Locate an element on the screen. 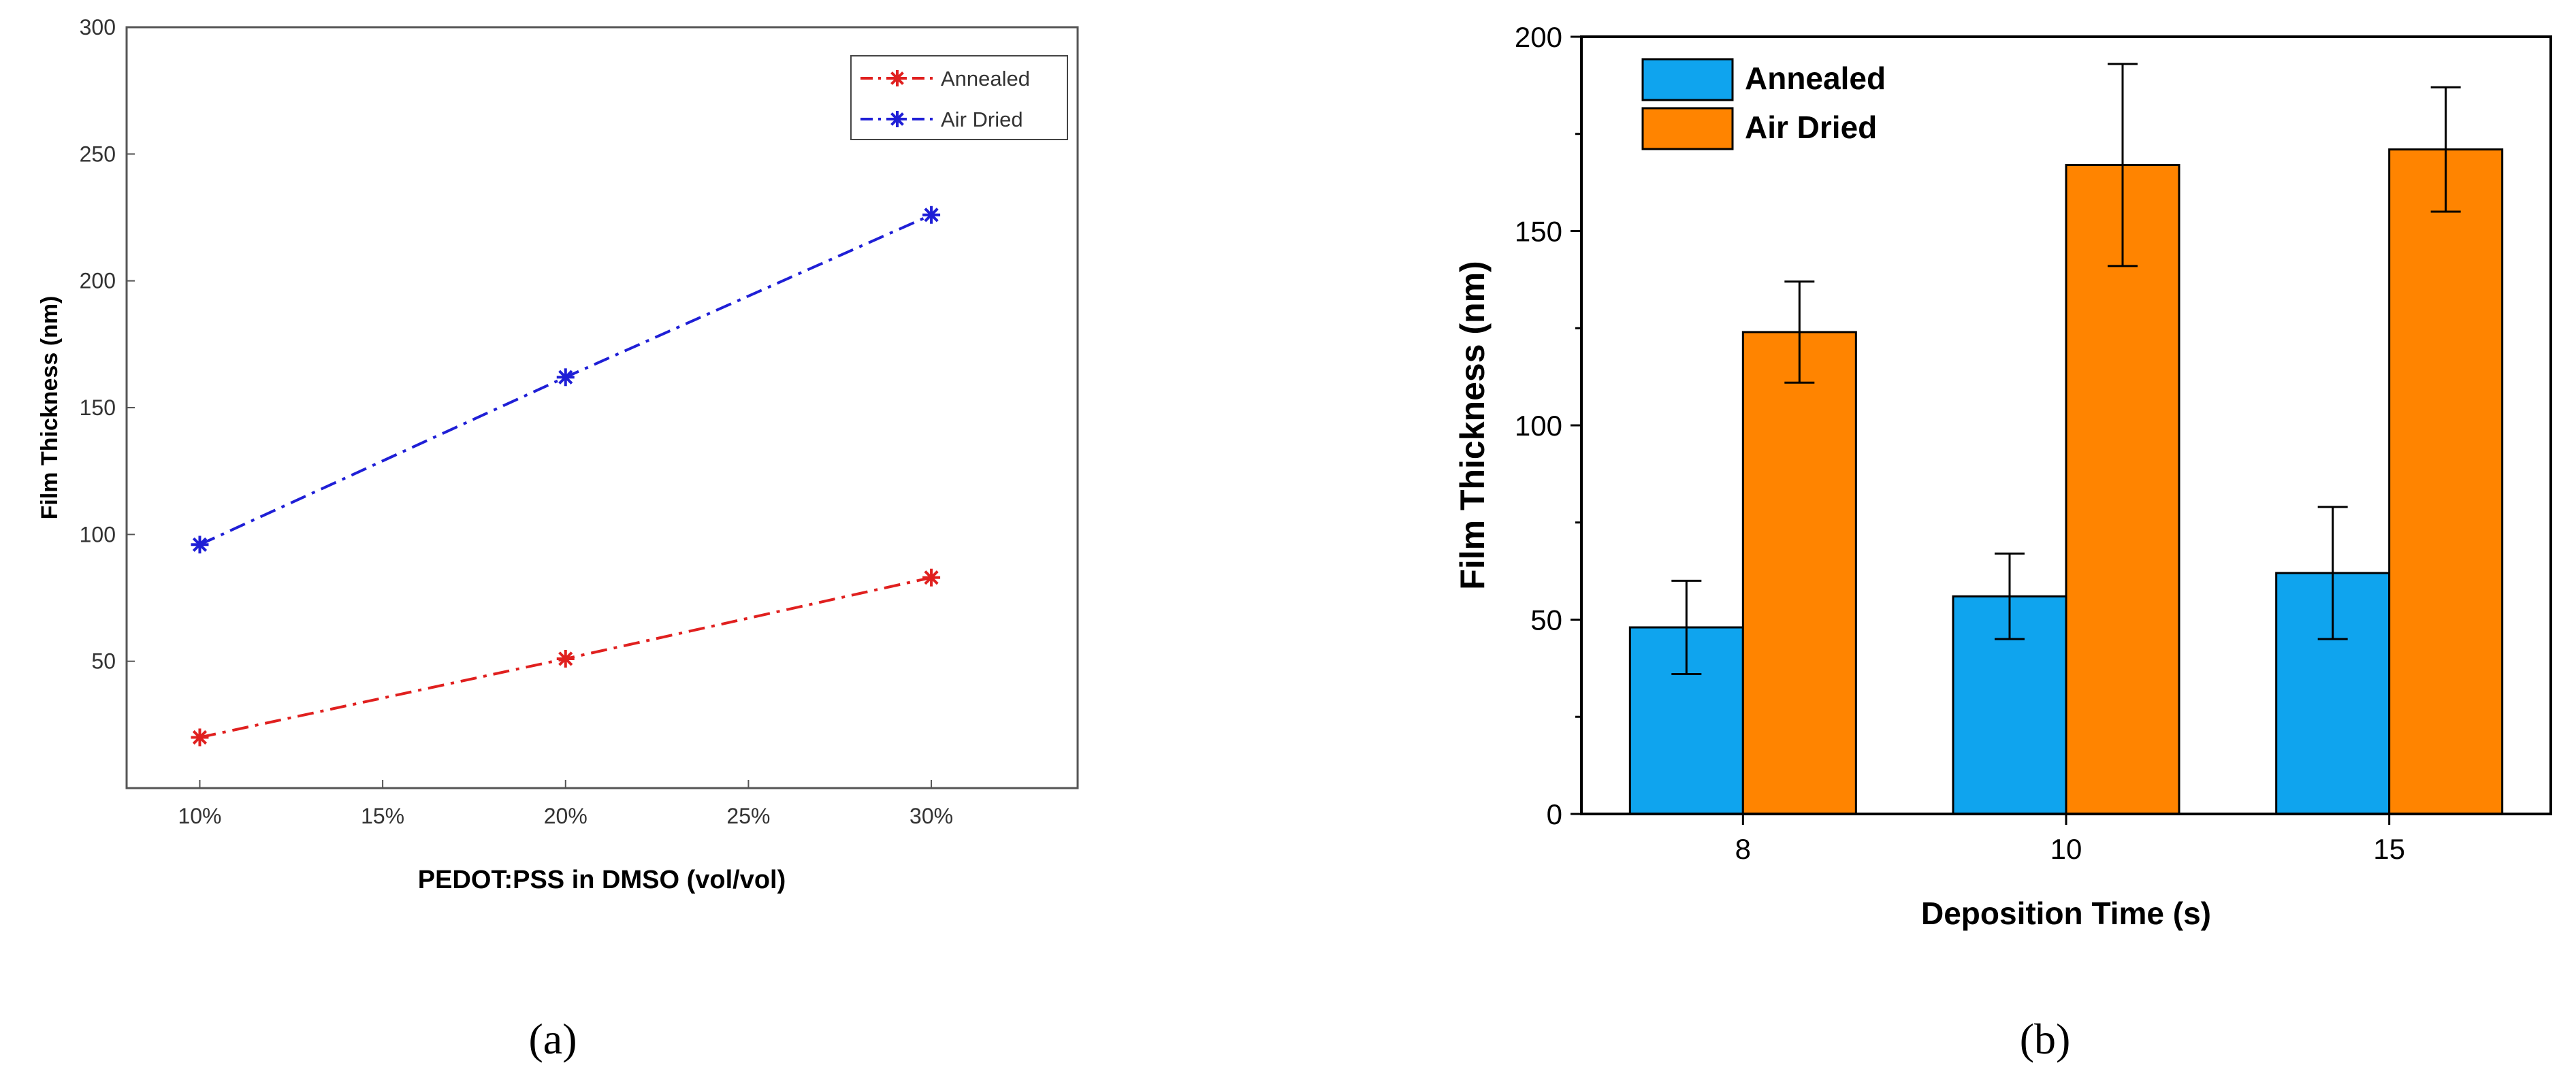 This screenshot has height=1078, width=2576. x-tick-label: 25% is located at coordinates (748, 816).